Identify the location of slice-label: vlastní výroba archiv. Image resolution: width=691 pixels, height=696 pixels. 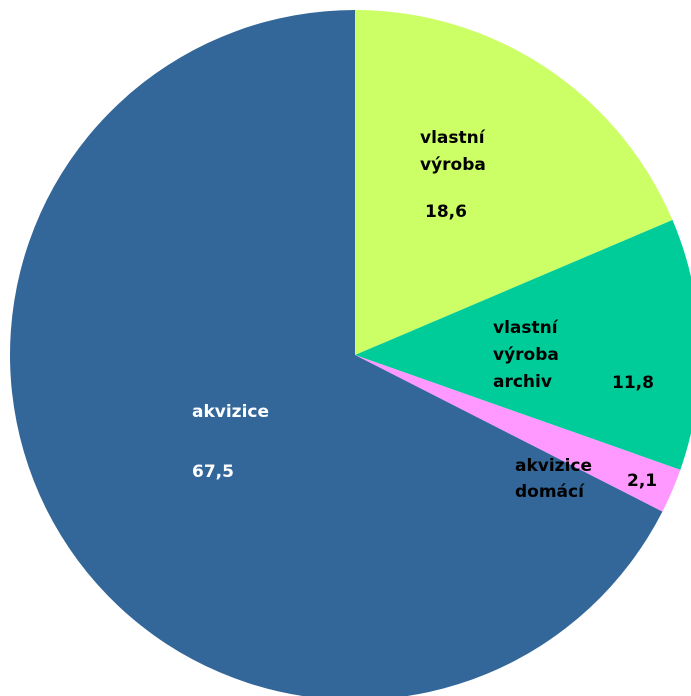
(529, 355).